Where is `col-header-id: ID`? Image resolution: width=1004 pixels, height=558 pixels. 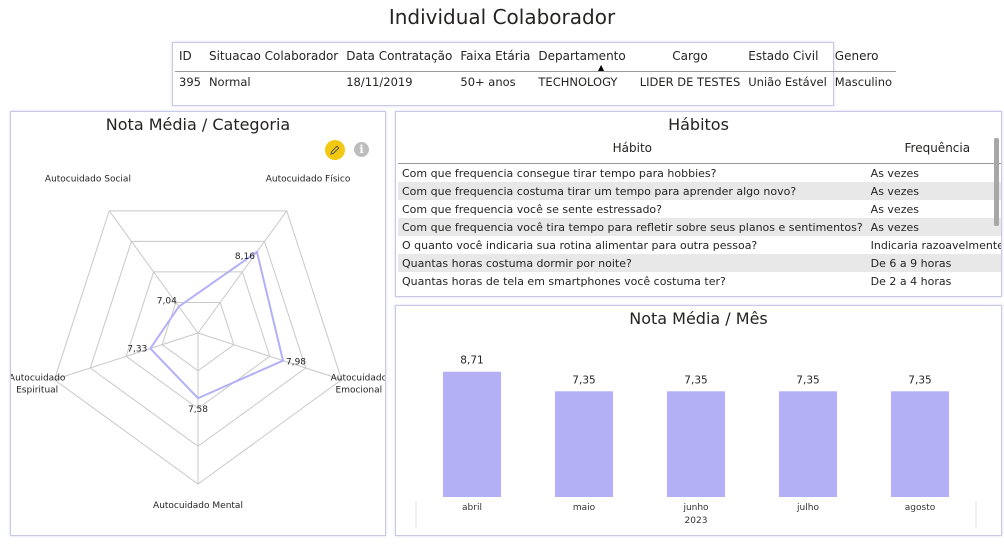 col-header-id: ID is located at coordinates (190, 58).